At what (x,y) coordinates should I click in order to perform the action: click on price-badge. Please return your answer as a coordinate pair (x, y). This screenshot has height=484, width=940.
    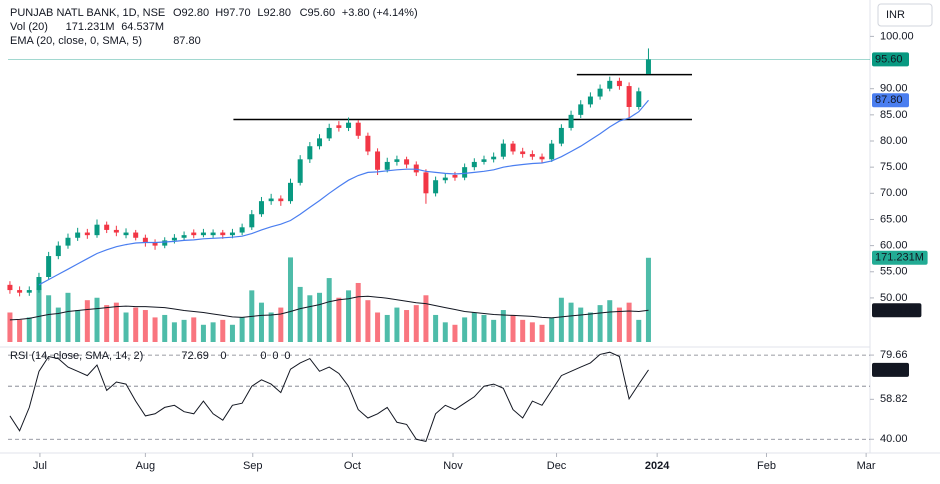
    Looking at the image, I should click on (890, 100).